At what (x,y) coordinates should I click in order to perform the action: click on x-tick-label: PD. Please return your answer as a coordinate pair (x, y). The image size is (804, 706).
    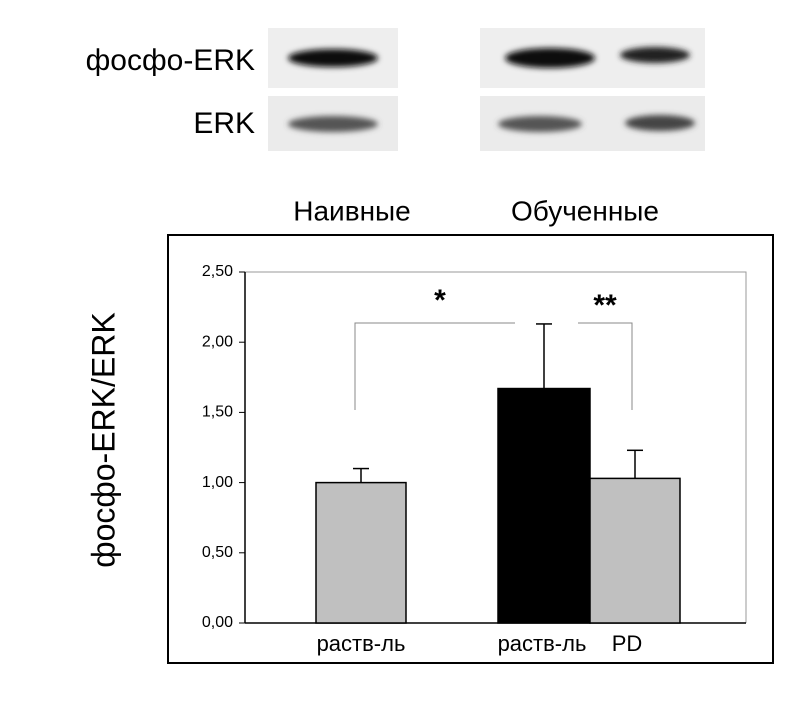
    Looking at the image, I should click on (627, 643).